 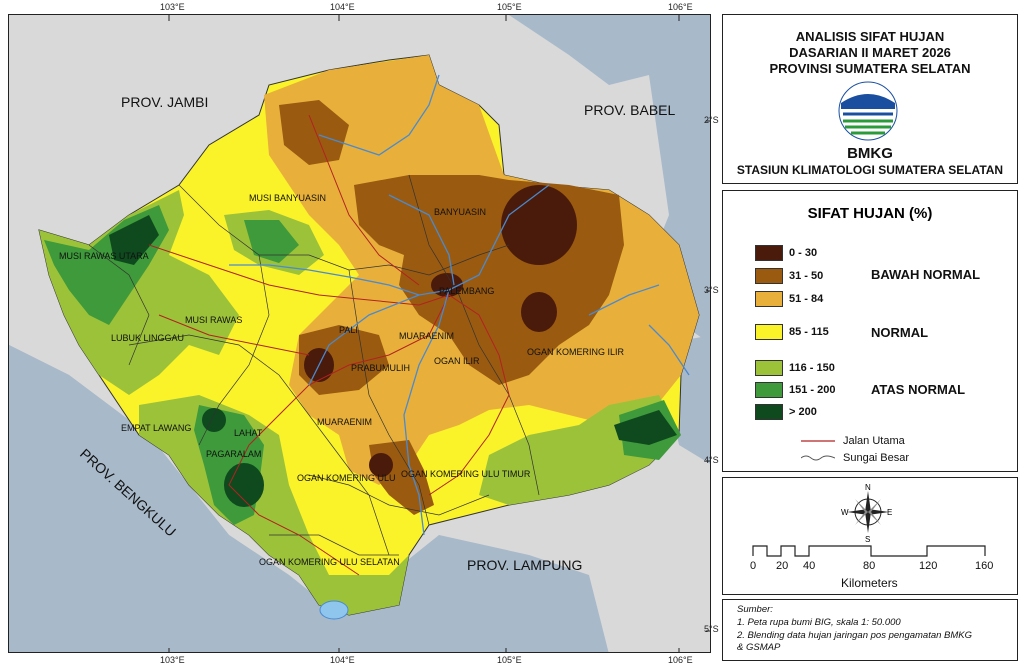 What do you see at coordinates (806, 276) in the screenshot?
I see `legend-label: 31 - 50` at bounding box center [806, 276].